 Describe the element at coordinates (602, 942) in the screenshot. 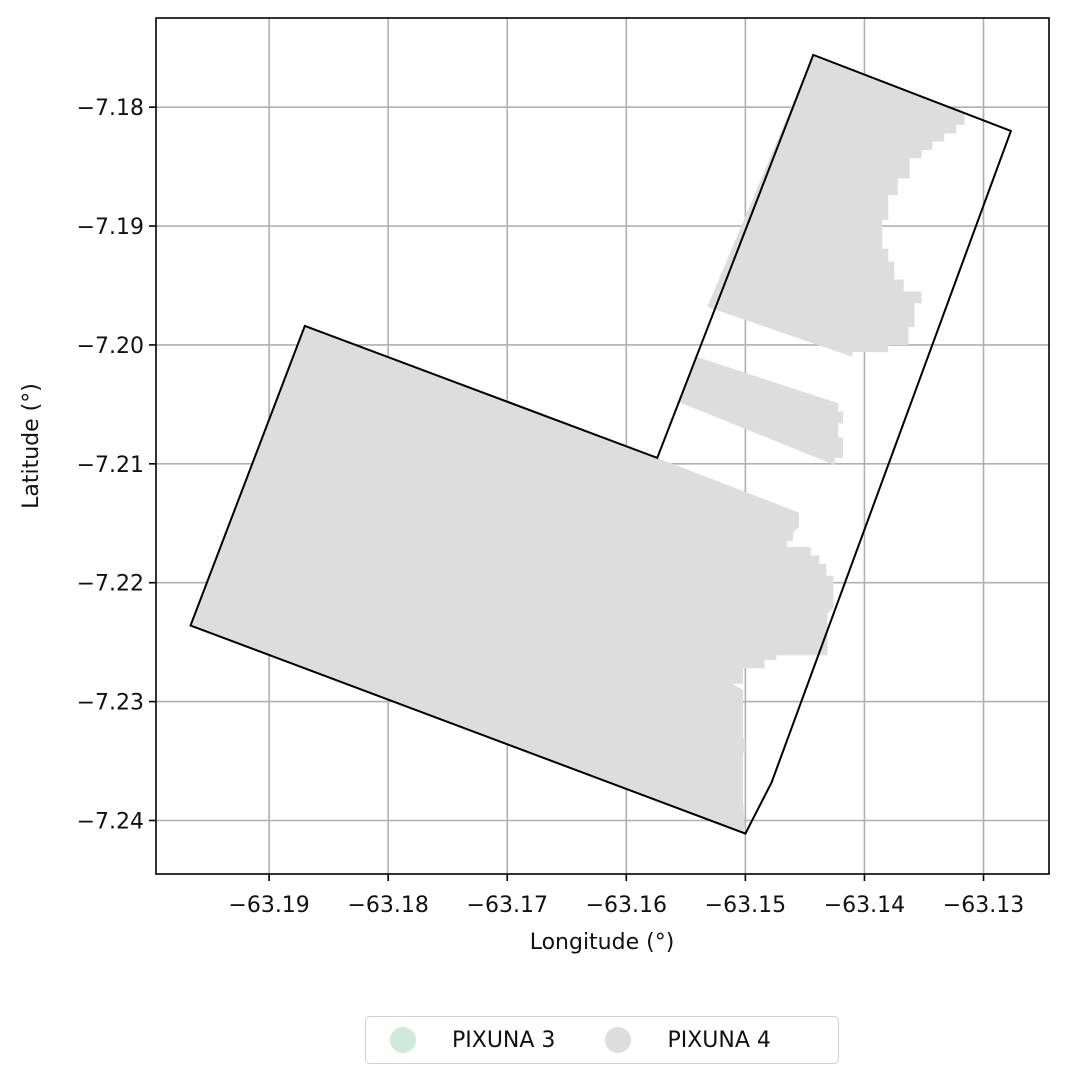

I see `x-axis-label: Longitude (°)` at that location.